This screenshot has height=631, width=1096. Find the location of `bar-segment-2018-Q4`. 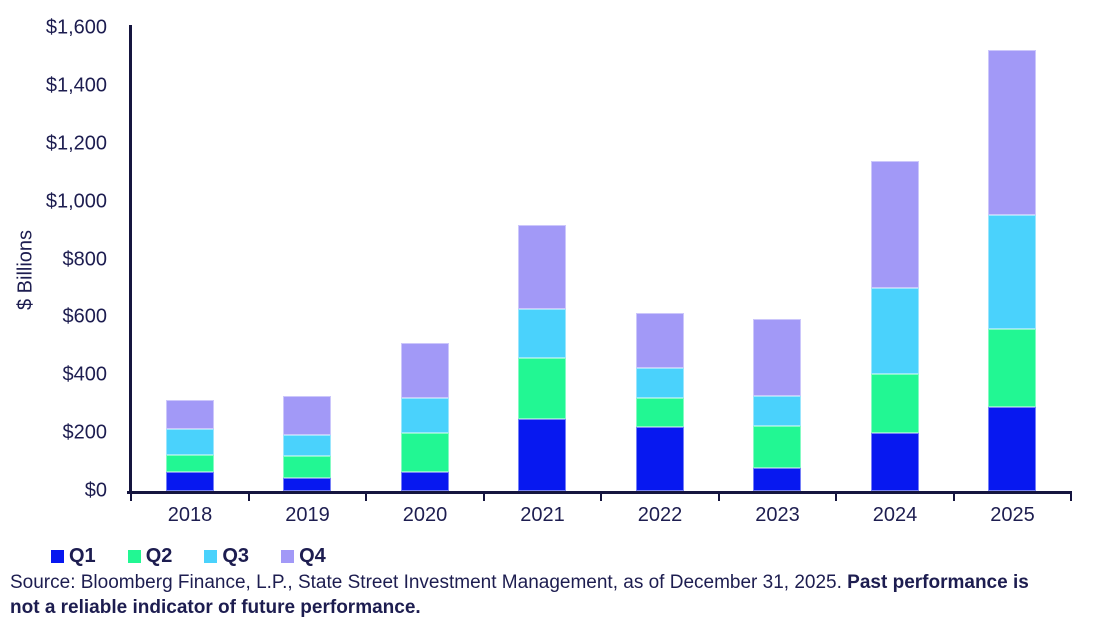

bar-segment-2018-Q4 is located at coordinates (189, 414).